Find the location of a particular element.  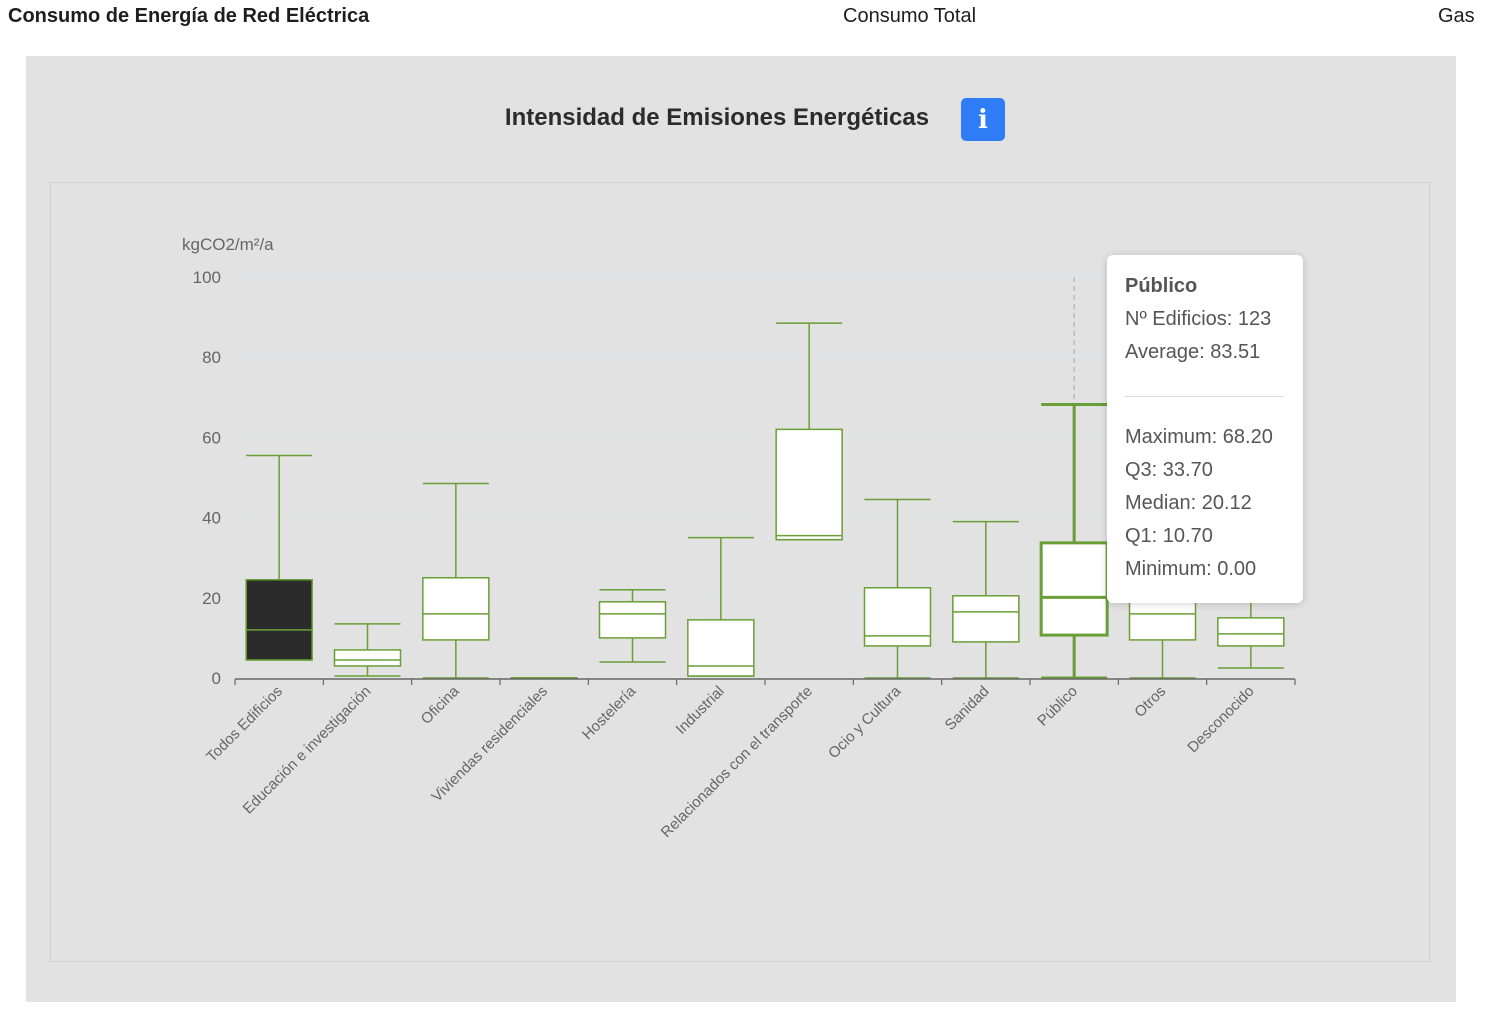

x-tick-label: Ocio y Cultura is located at coordinates (865, 722).